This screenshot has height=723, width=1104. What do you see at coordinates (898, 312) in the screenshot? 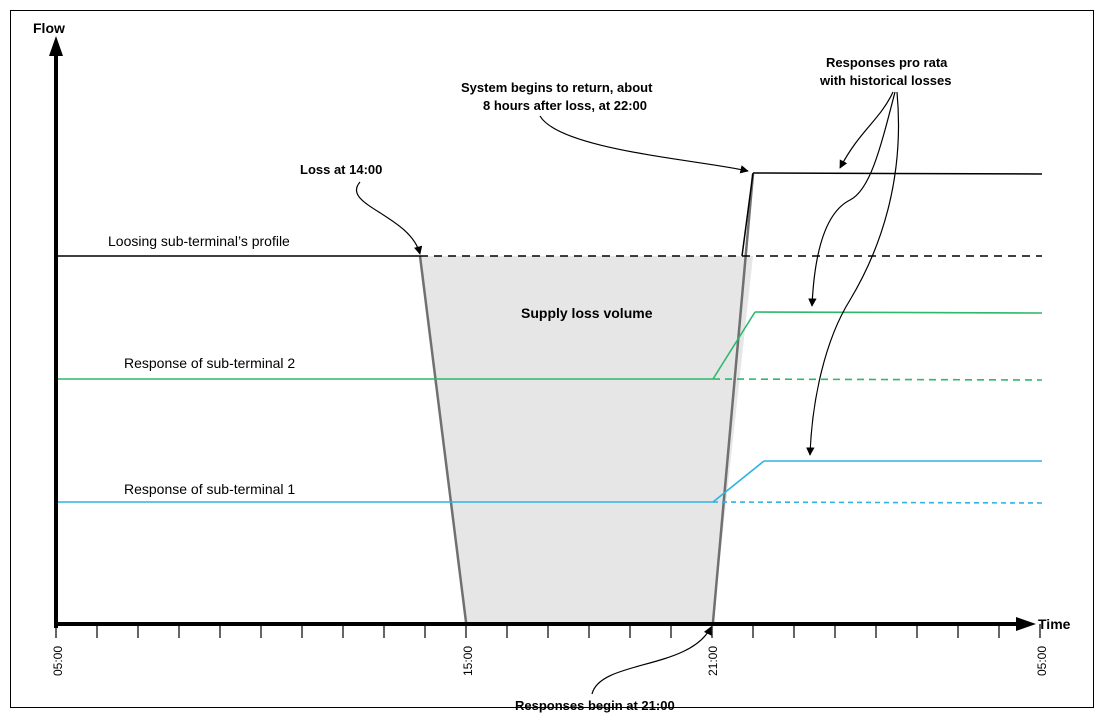
I see `response-2-level` at bounding box center [898, 312].